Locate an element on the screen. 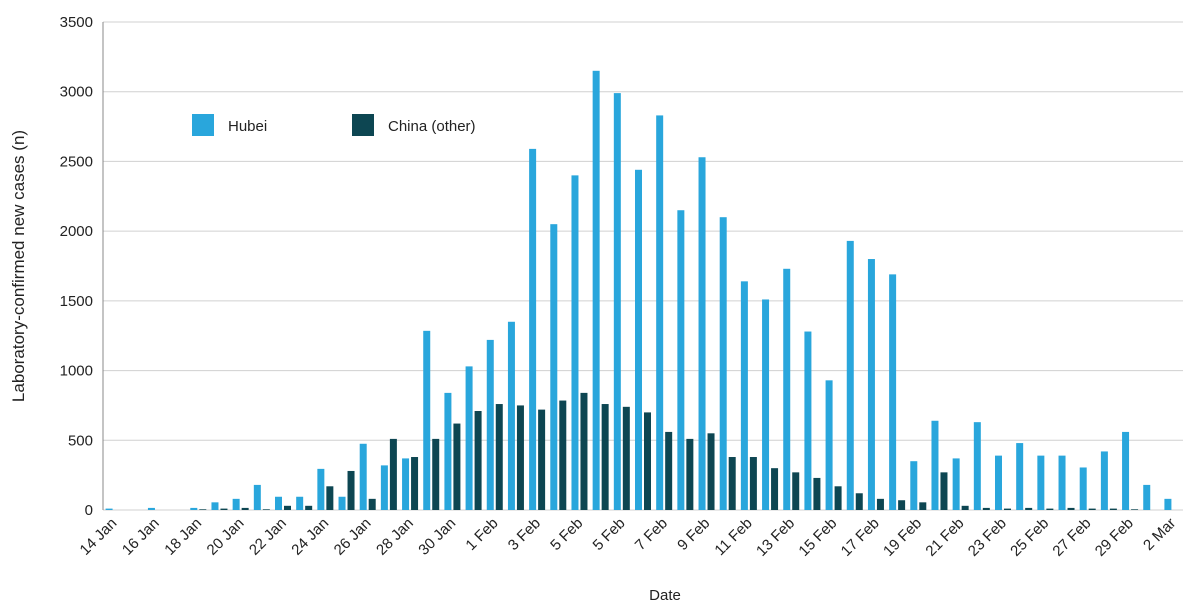  y-tick-label: 2000 is located at coordinates (76, 231).